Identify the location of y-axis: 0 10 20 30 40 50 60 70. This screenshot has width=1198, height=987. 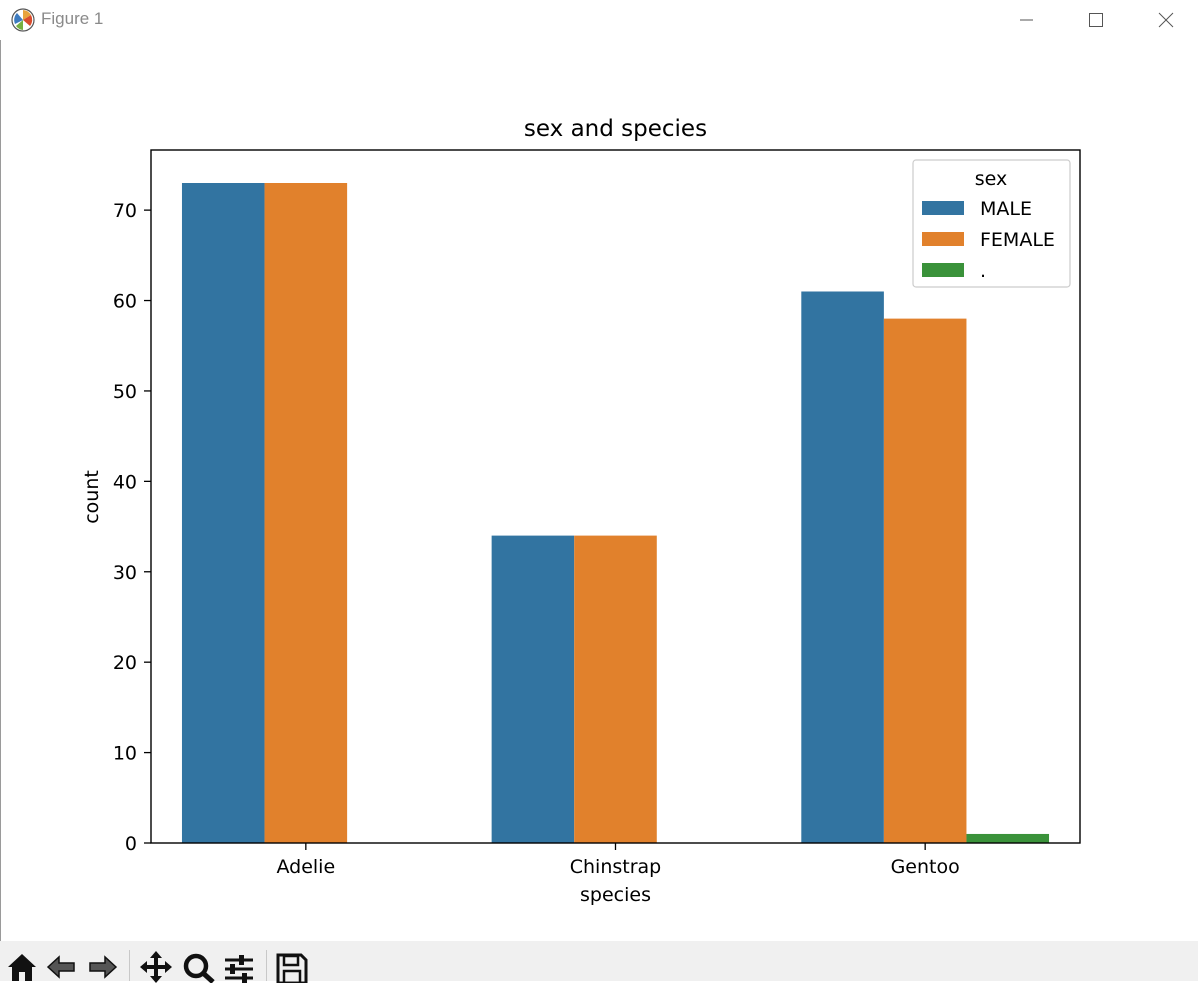
(132, 527).